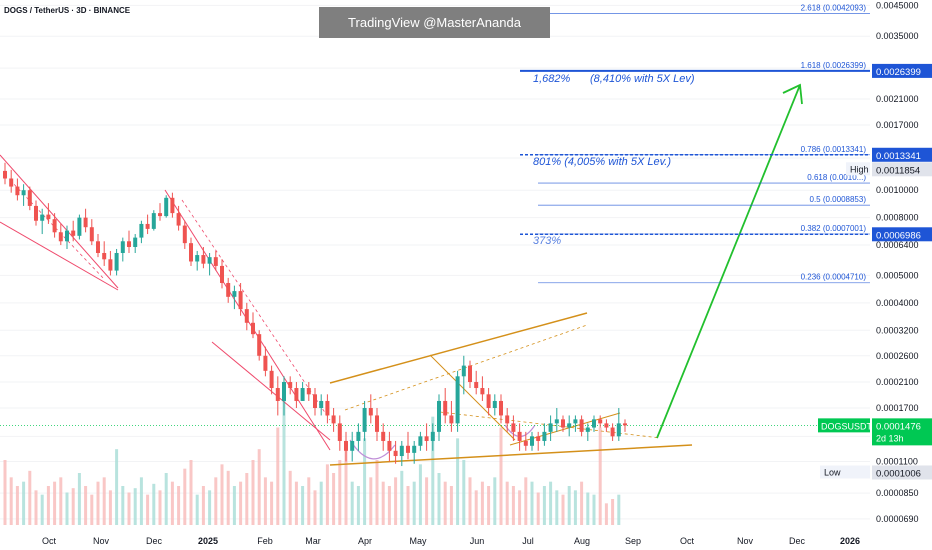 This screenshot has width=932, height=550. Describe the element at coordinates (897, 218) in the screenshot. I see `price-tick-label: 0.0008000` at that location.